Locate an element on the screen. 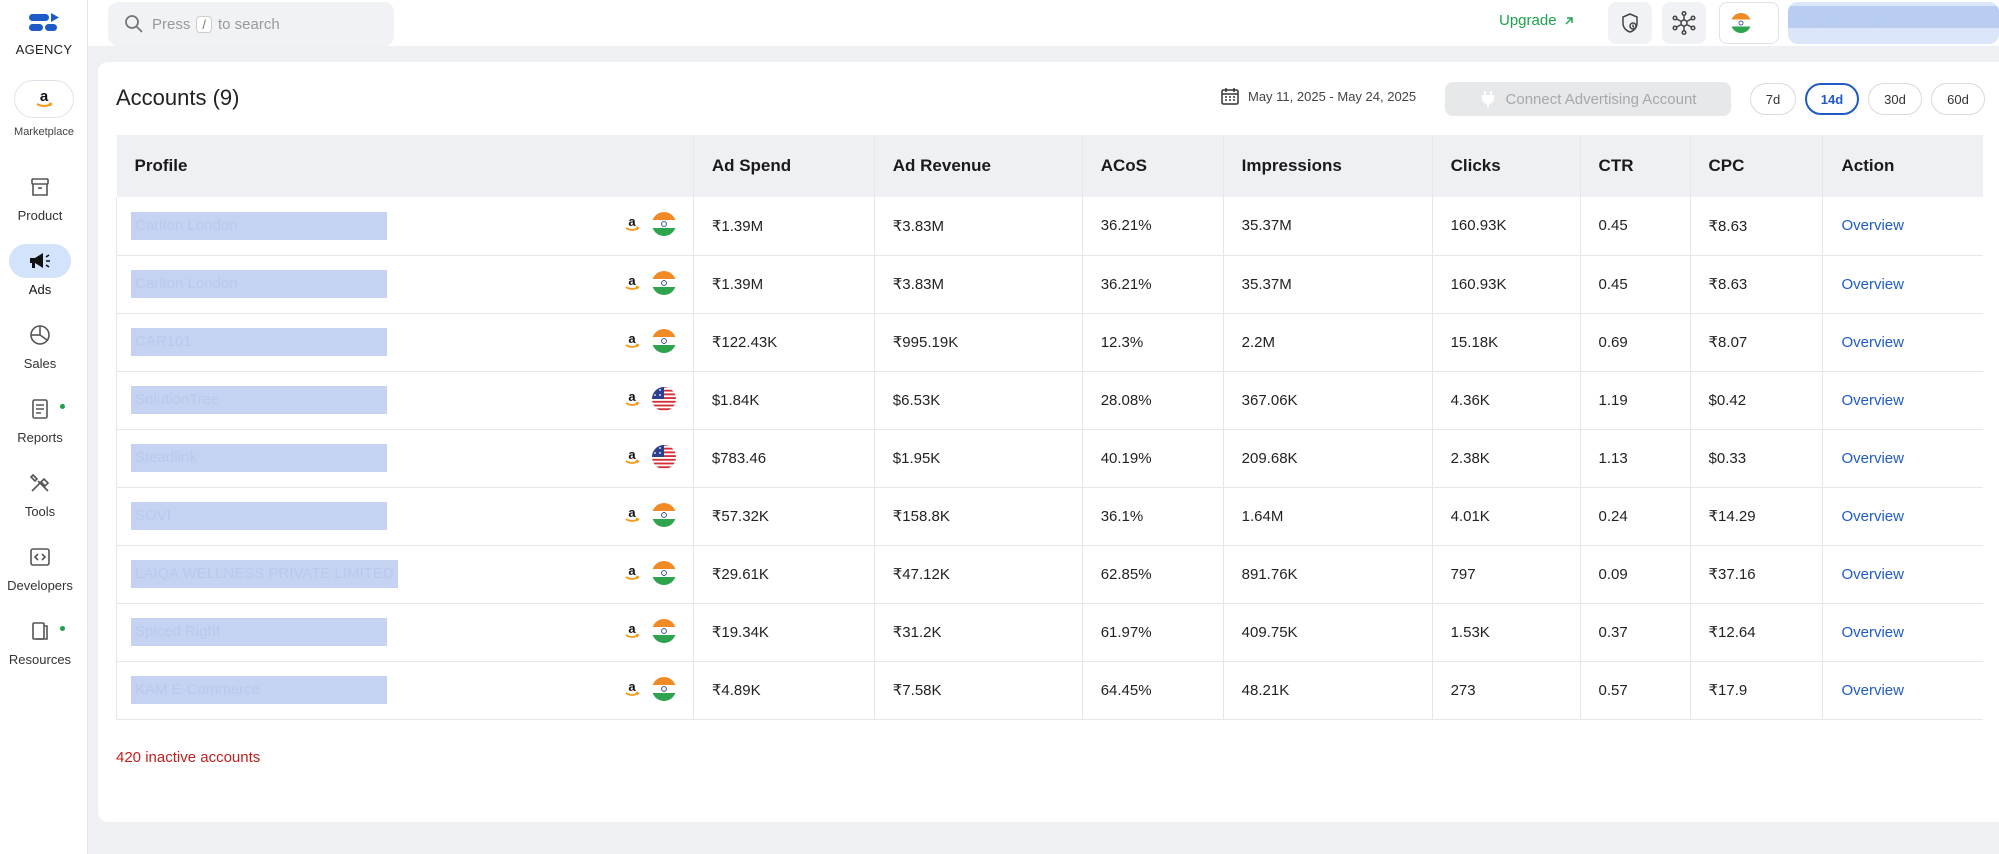 The height and width of the screenshot is (854, 1999). profile-name: LAIQA WELLNESS PRIVATE LIMITED is located at coordinates (264, 574).